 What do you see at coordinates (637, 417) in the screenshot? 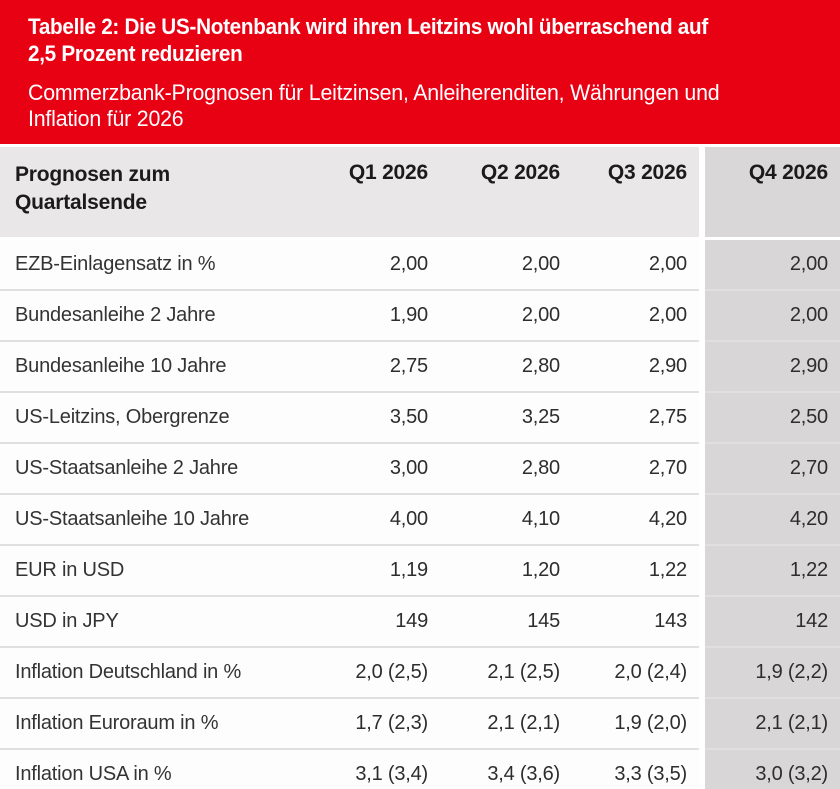
I see `cell-q3: 2,75` at bounding box center [637, 417].